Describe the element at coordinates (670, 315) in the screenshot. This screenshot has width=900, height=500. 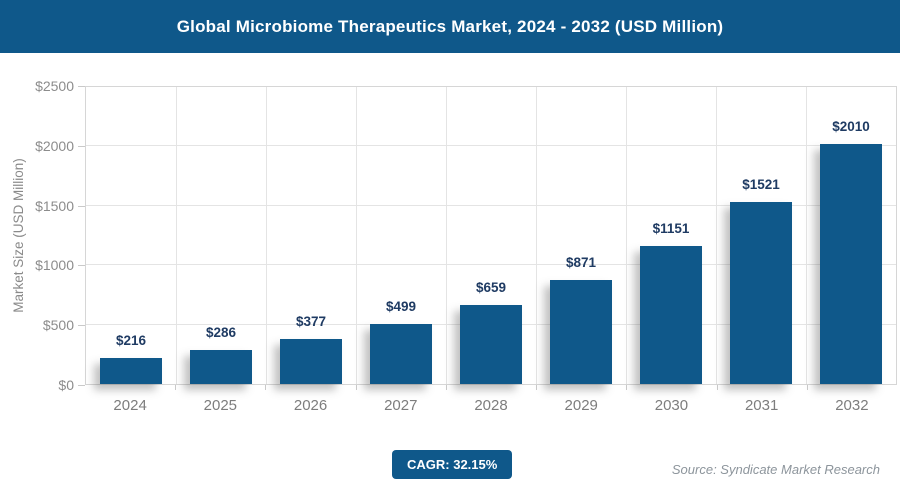
I see `bar-2030` at that location.